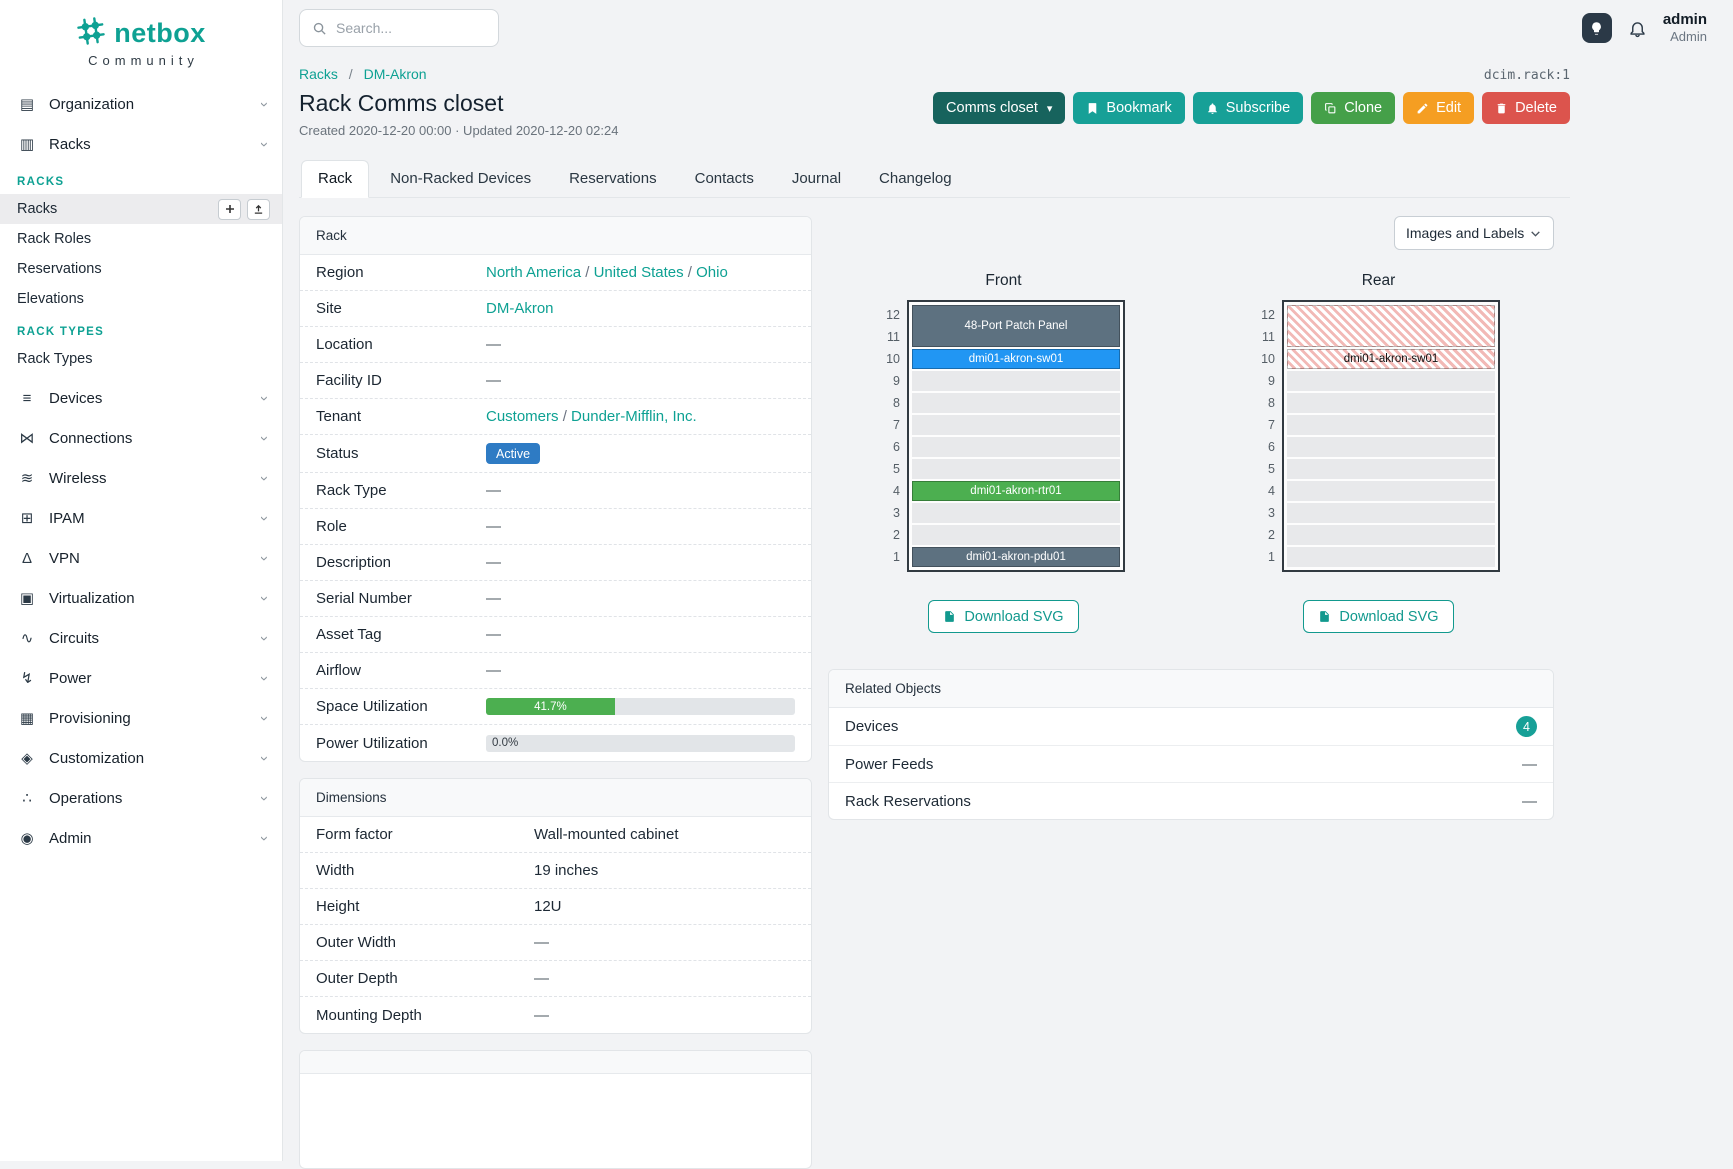 This screenshot has height=1169, width=1733. What do you see at coordinates (613, 178) in the screenshot?
I see `tab-reservations: Reservations` at bounding box center [613, 178].